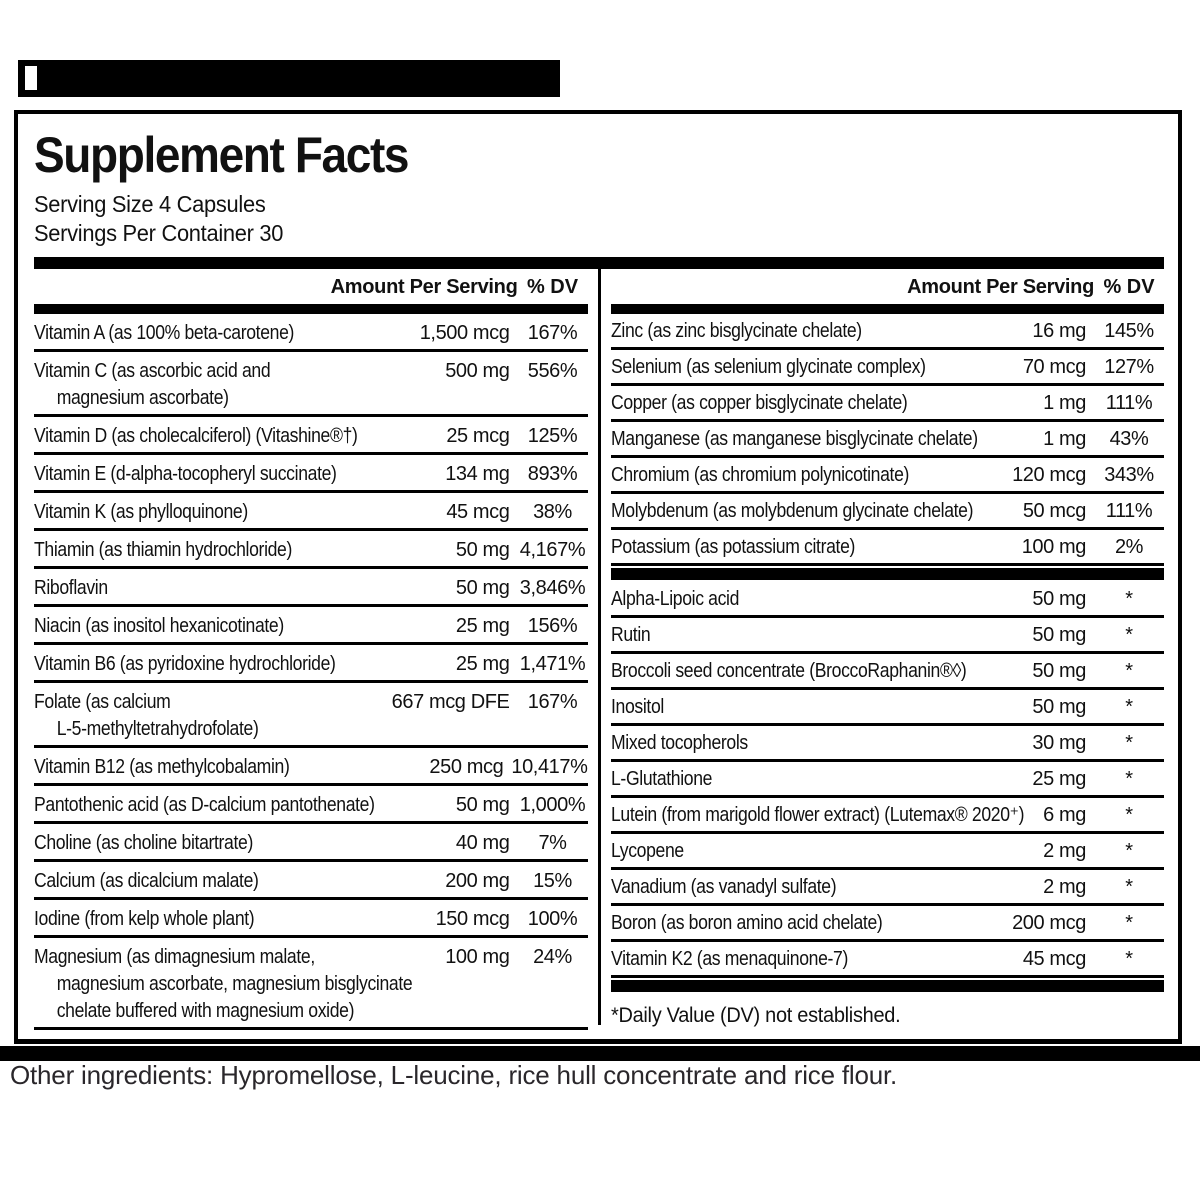 The image size is (1200, 1200). What do you see at coordinates (755, 1015) in the screenshot?
I see `daily-value-footnote: *Daily Value (DV) not established.` at bounding box center [755, 1015].